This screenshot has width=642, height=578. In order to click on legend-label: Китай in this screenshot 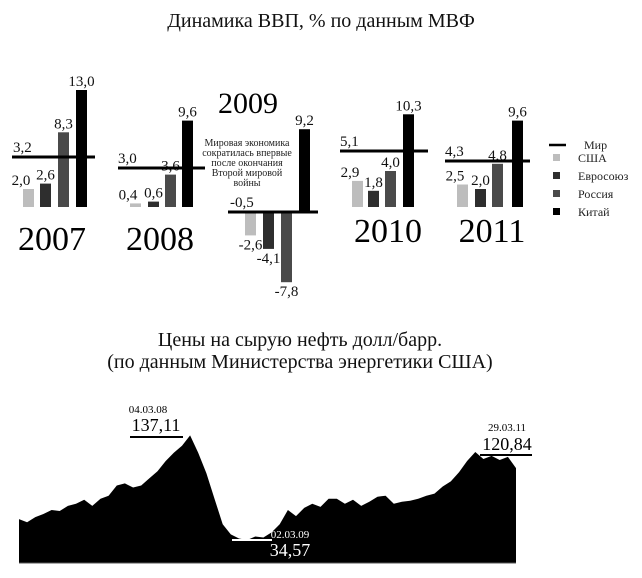, I will do `click(594, 212)`.